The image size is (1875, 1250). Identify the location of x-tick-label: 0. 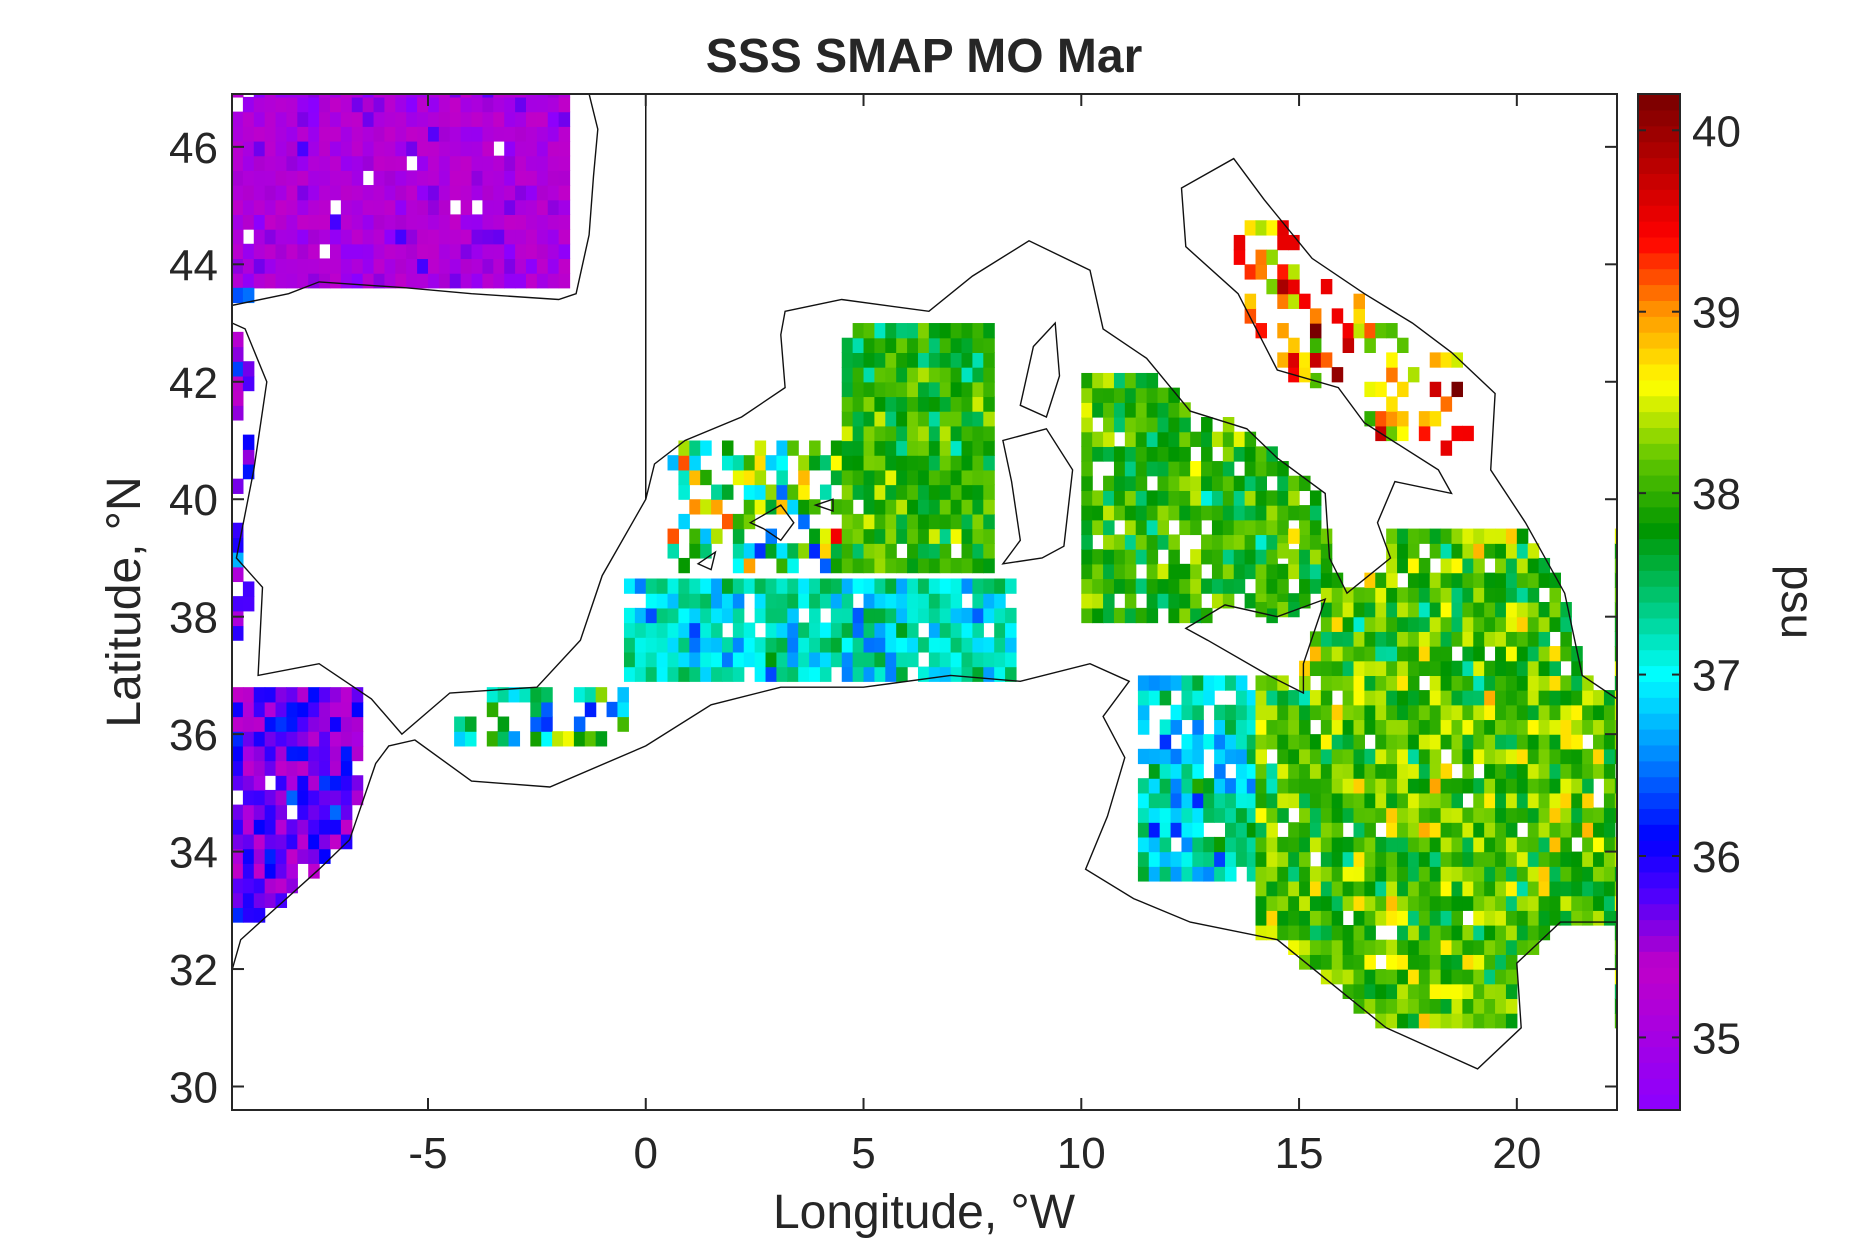
(646, 1153).